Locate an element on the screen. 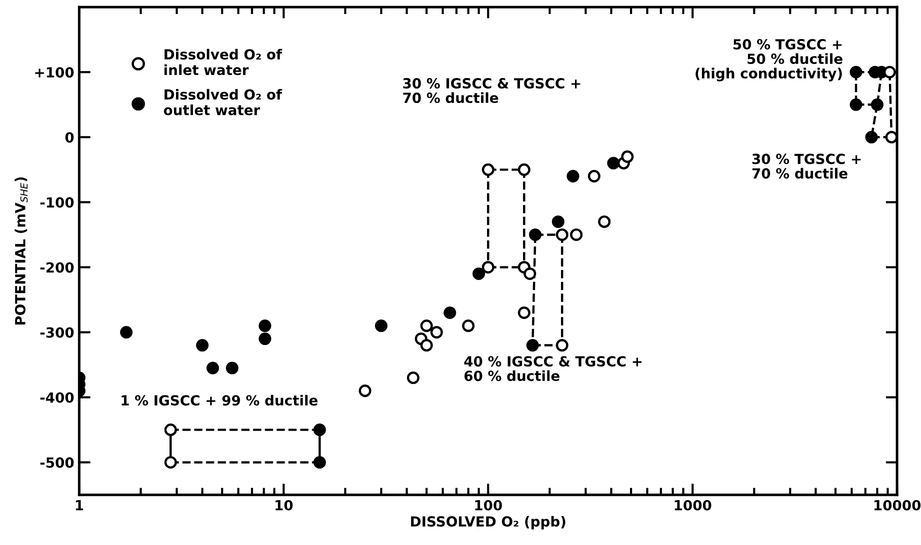 The image size is (921, 545). x-tick-label: 100 is located at coordinates (488, 505).